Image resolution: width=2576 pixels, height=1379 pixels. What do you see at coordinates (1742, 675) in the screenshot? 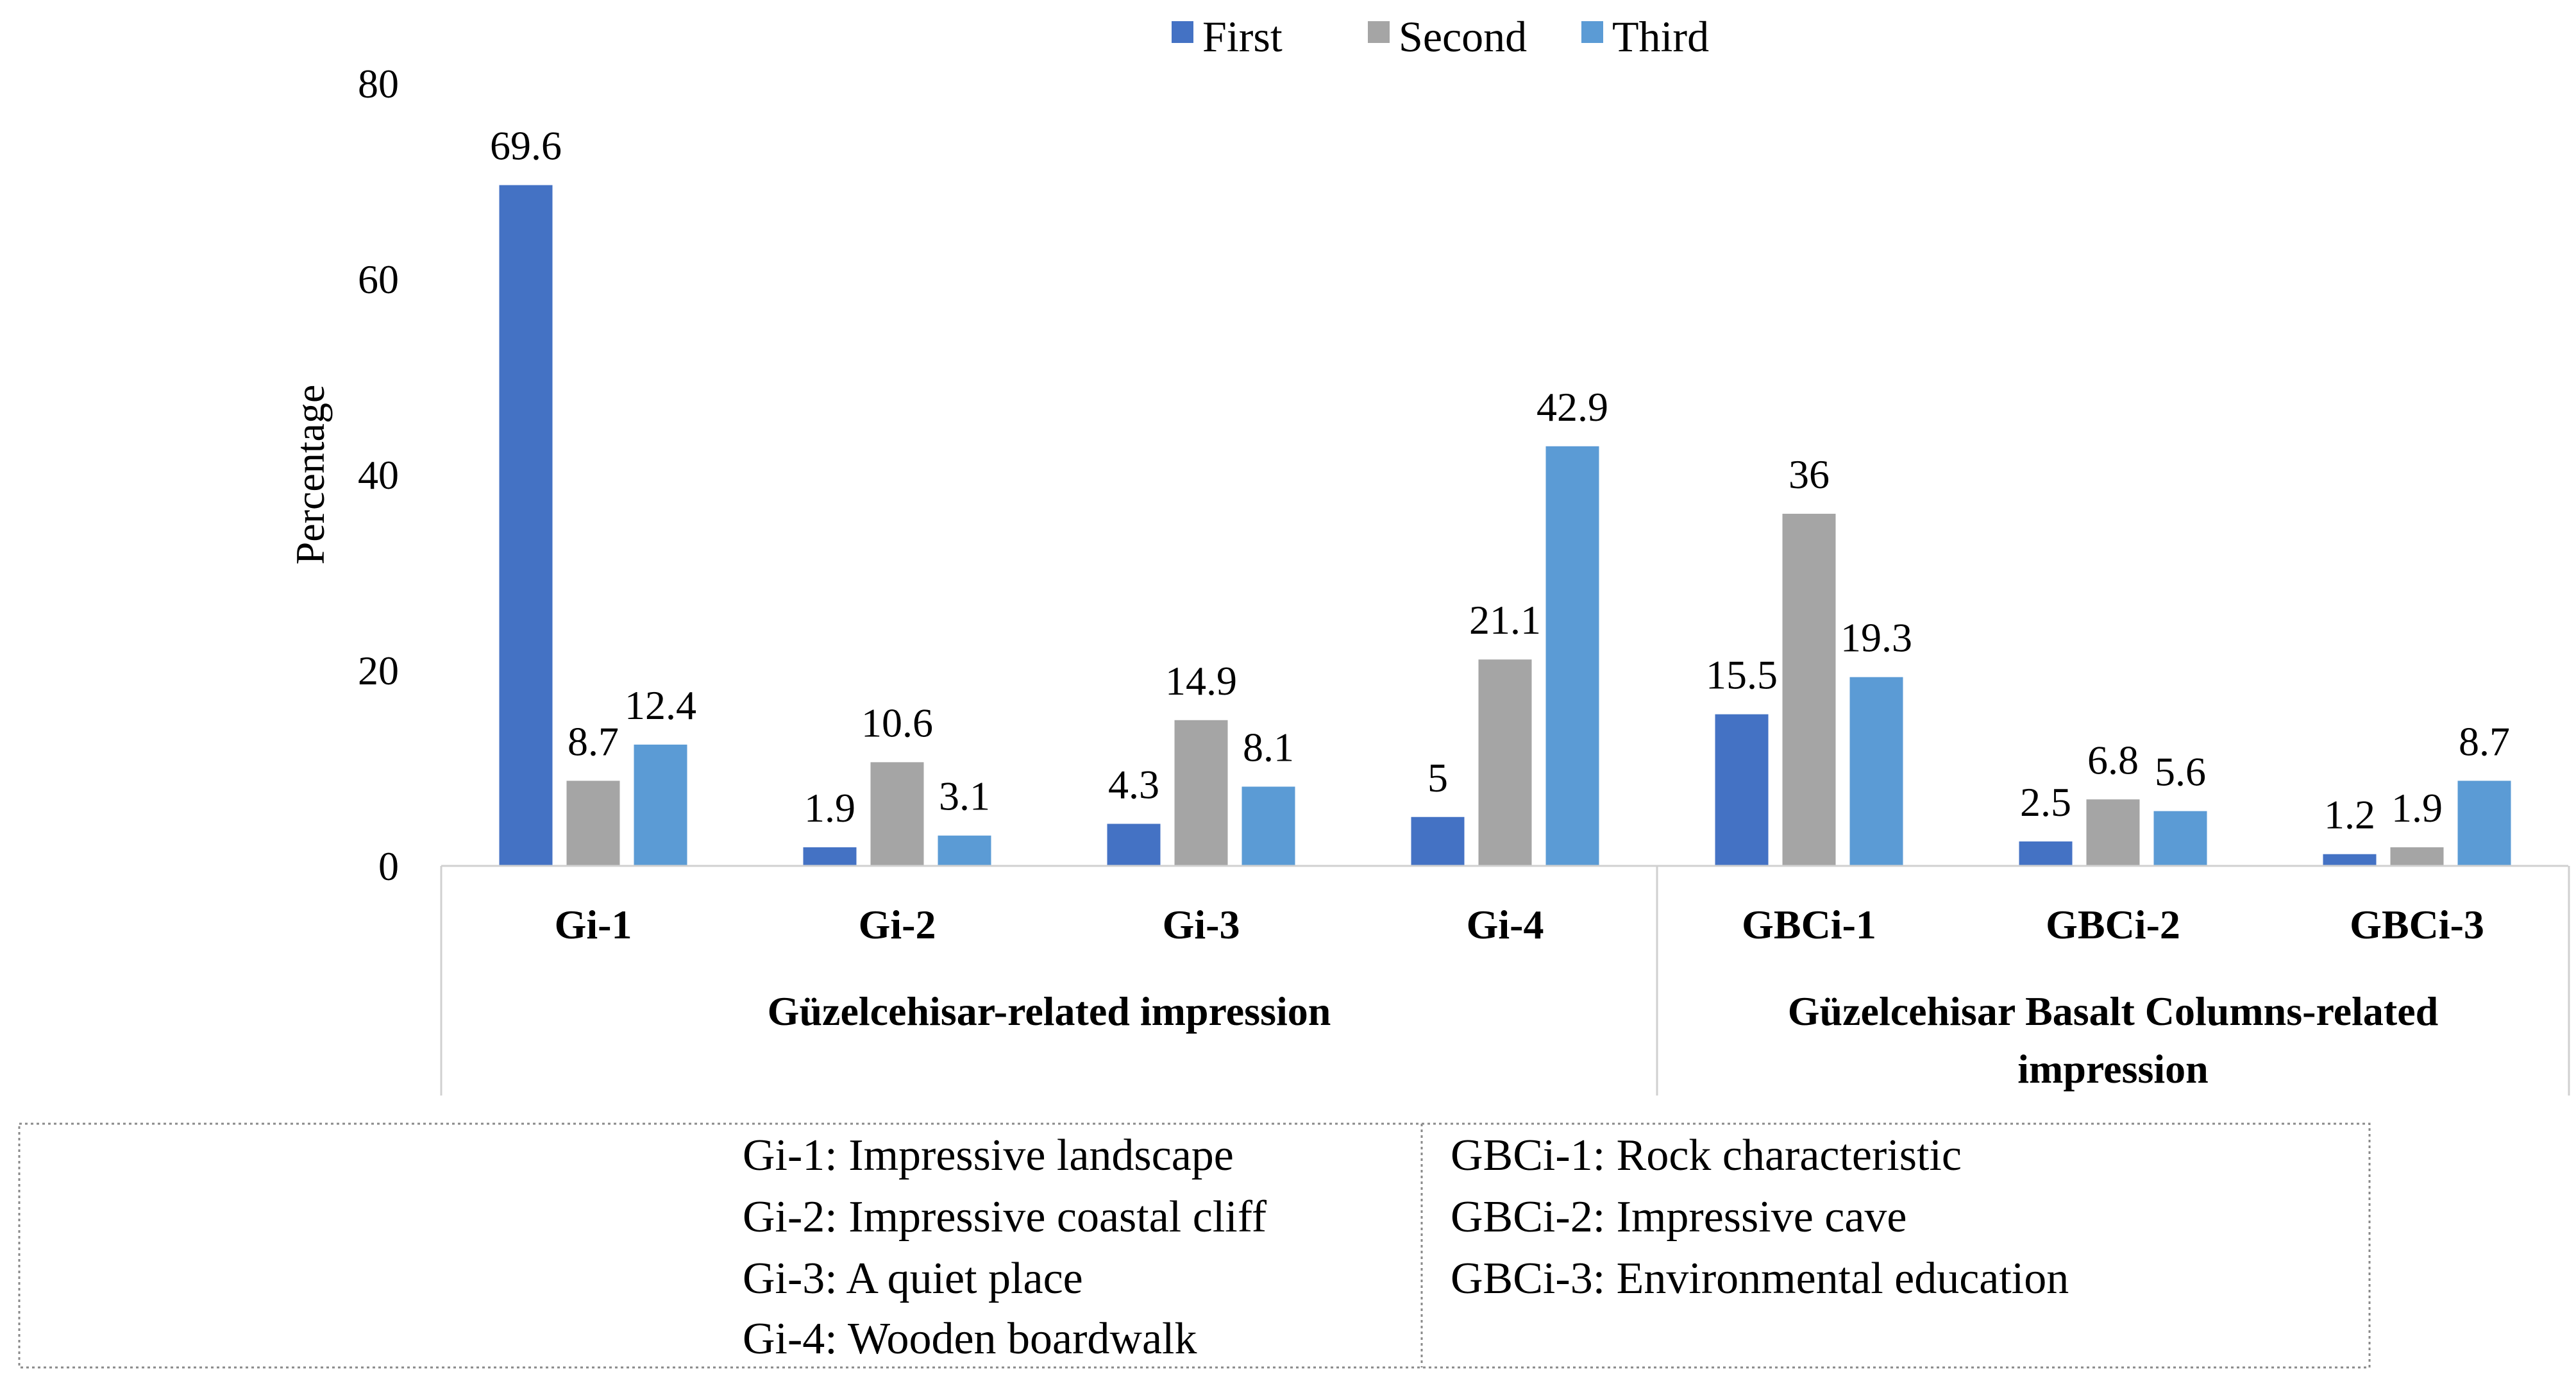
I see `data-label-gbci-1-first: 15.5` at bounding box center [1742, 675].